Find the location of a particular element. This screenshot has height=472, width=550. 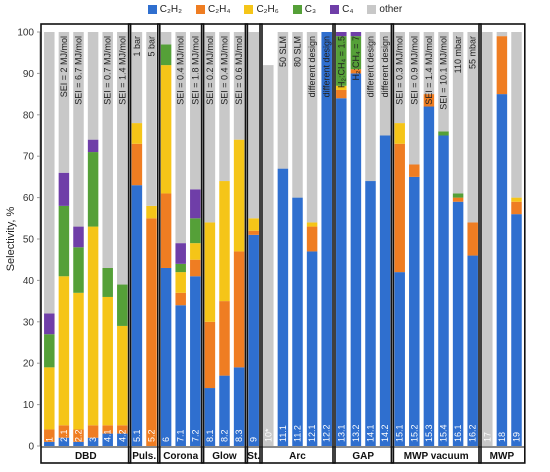

legend-item: C₂H₆ is located at coordinates (261, 9).